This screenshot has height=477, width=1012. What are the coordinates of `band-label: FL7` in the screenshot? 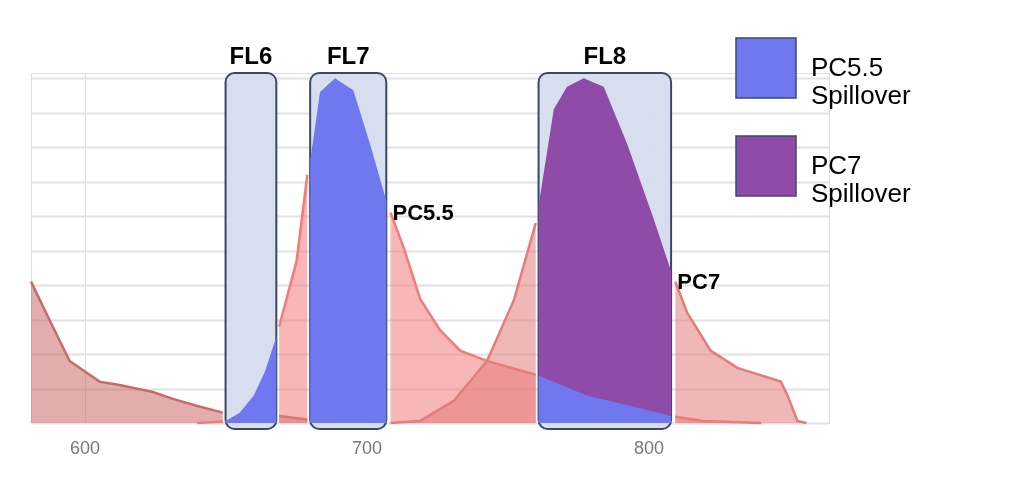 It's located at (348, 55).